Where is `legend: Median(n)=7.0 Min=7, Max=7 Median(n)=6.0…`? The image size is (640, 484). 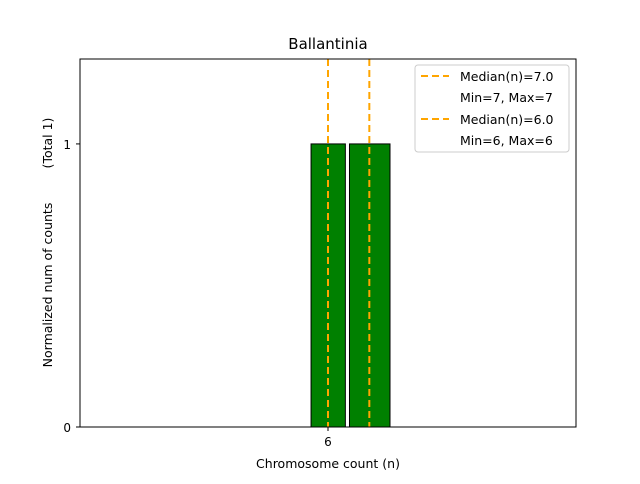 legend: Median(n)=7.0 Min=7, Max=7 Median(n)=6.0… is located at coordinates (492, 108).